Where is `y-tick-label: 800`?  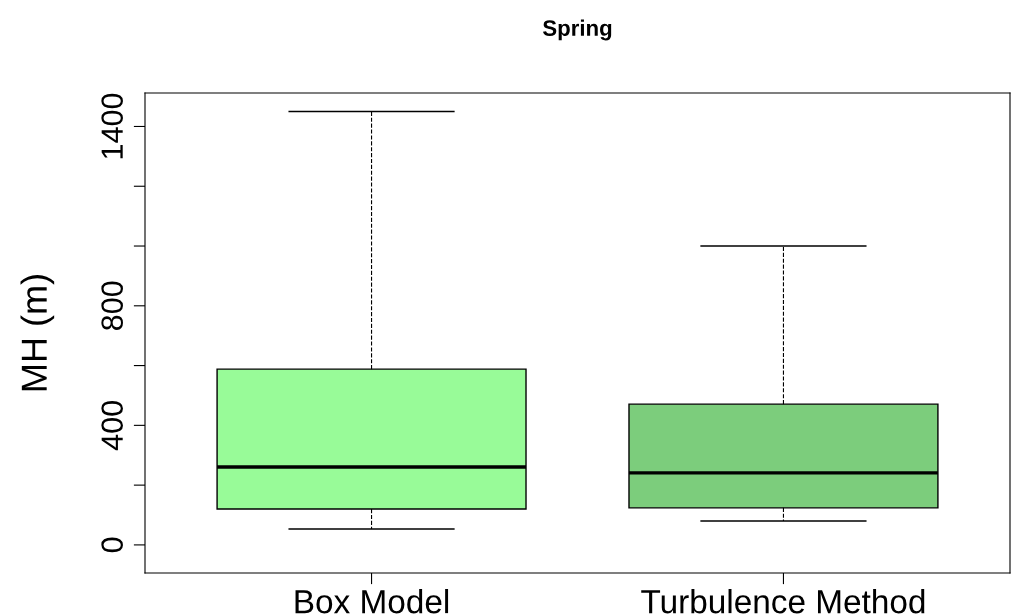 y-tick-label: 800 is located at coordinates (112, 305).